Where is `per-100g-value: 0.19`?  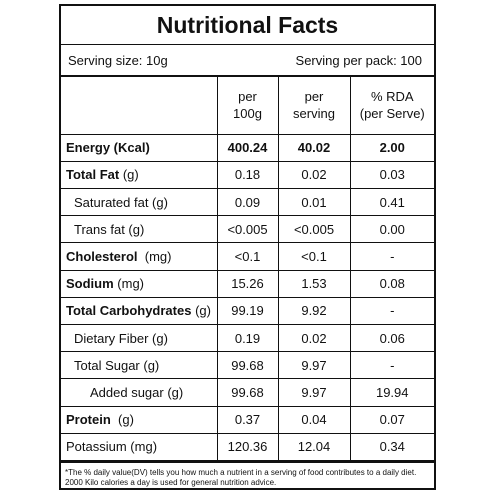 per-100g-value: 0.19 is located at coordinates (247, 338).